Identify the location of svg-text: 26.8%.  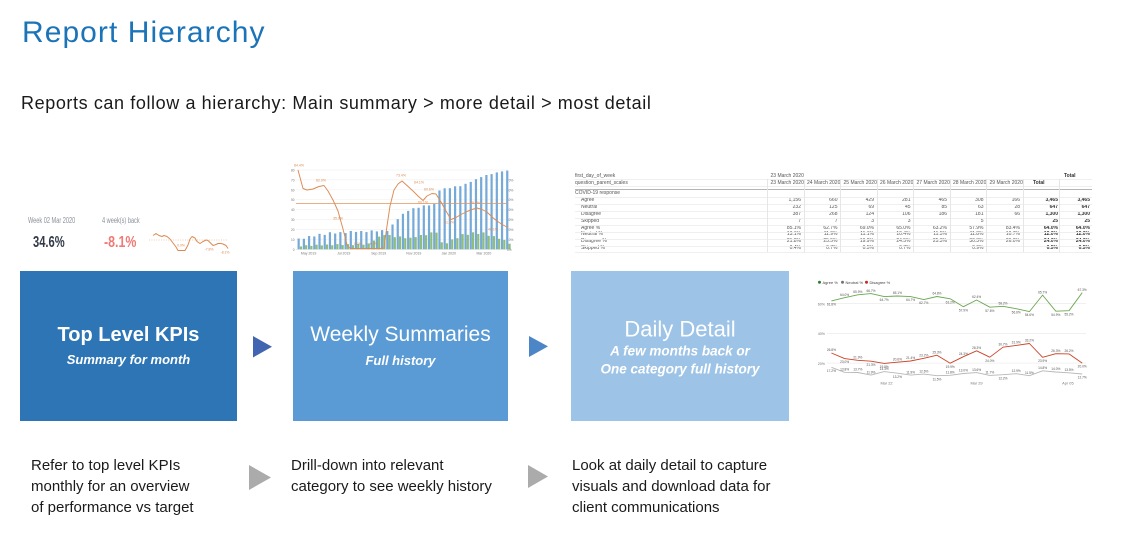
(831, 350).